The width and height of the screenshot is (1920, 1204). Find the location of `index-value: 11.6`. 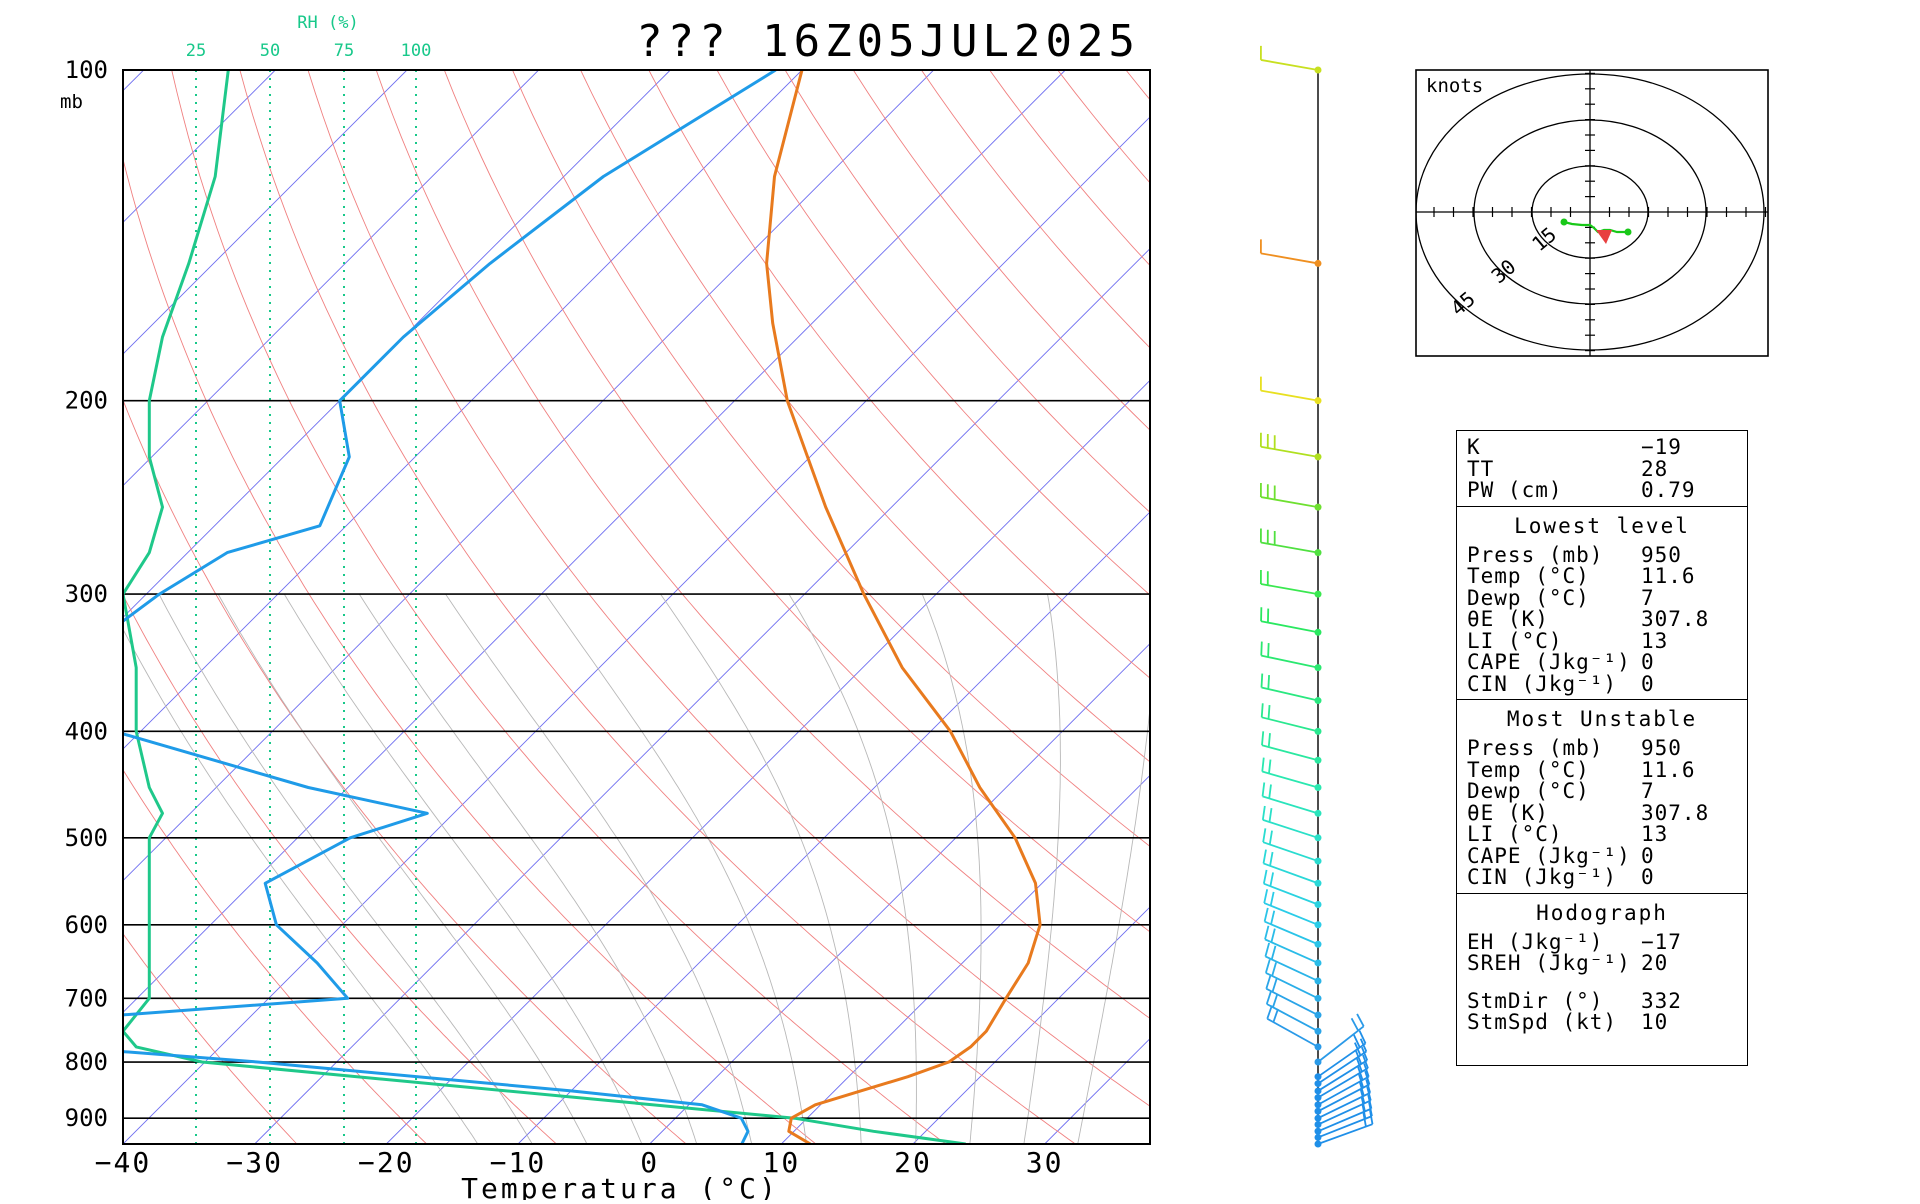

index-value: 11.6 is located at coordinates (1689, 577).